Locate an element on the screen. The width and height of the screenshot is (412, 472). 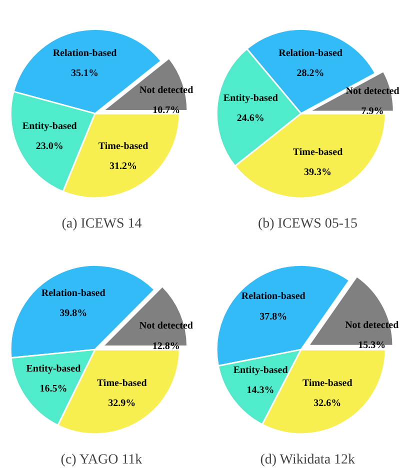
data-label: 10.7% is located at coordinates (166, 110).